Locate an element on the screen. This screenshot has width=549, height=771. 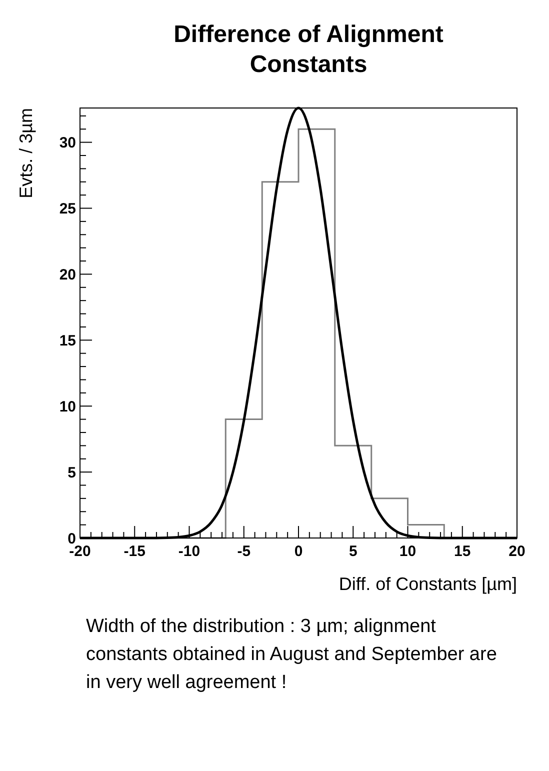
y-axis-title: Evts. / 3µm is located at coordinates (26, 153).